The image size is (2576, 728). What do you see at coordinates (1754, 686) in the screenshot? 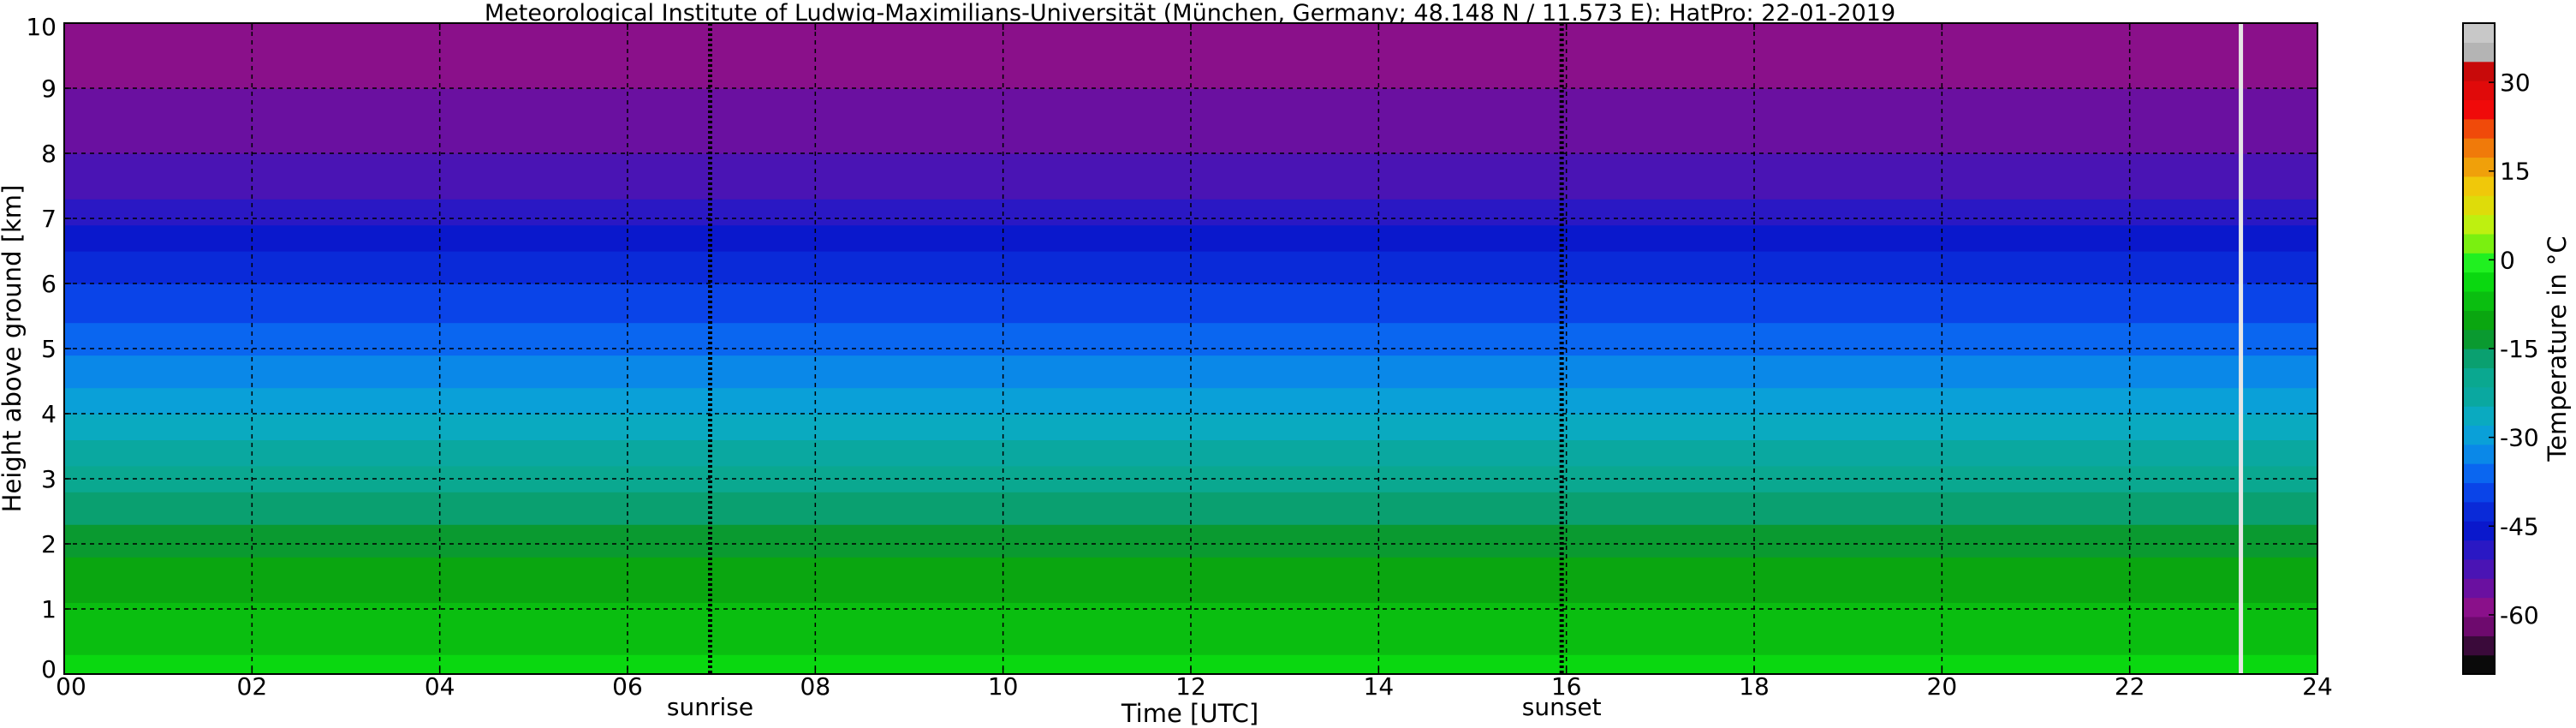
I see `x-tick-label: 18` at bounding box center [1754, 686].